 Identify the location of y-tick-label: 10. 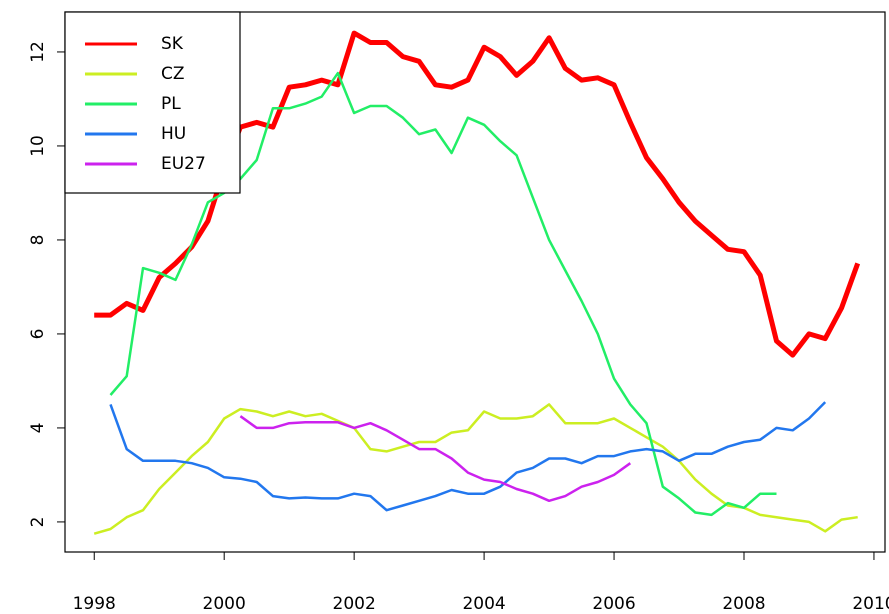
(38, 146).